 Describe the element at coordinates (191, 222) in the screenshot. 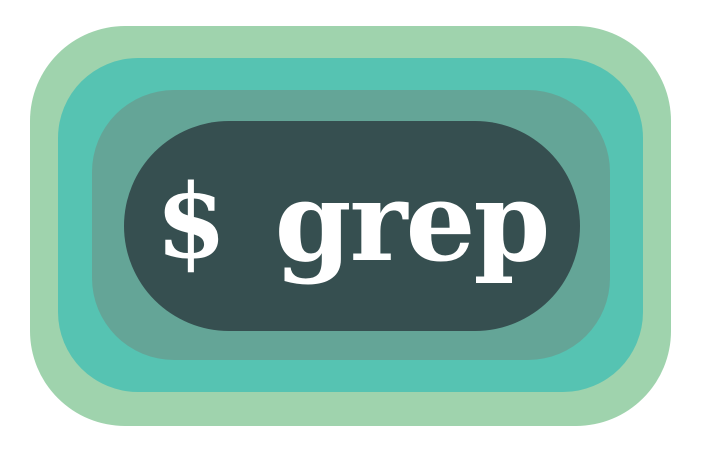

I see `dollar-prompt-symbol: $` at that location.